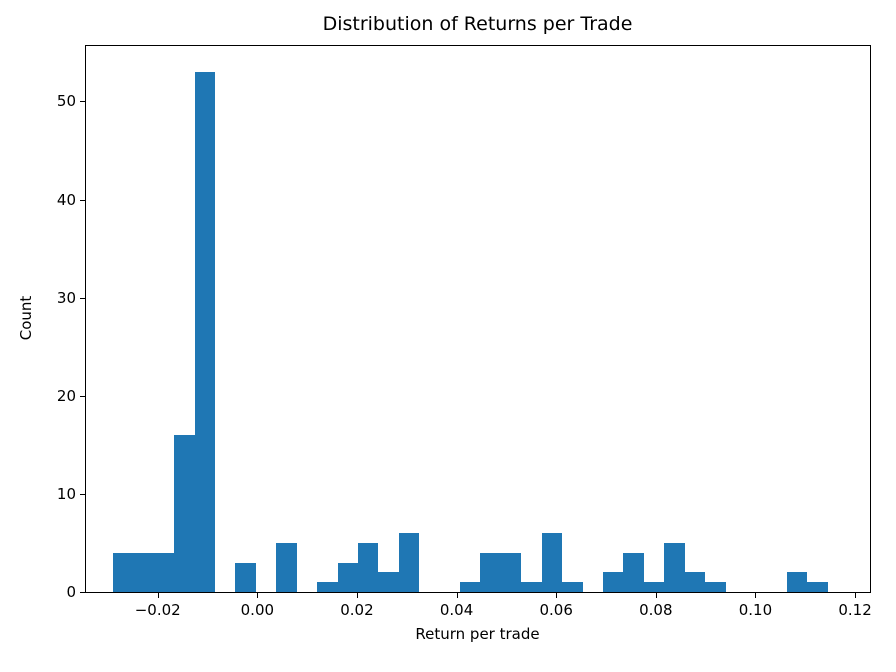 The height and width of the screenshot is (672, 896). I want to click on x-tick-label: 0.10, so click(755, 610).